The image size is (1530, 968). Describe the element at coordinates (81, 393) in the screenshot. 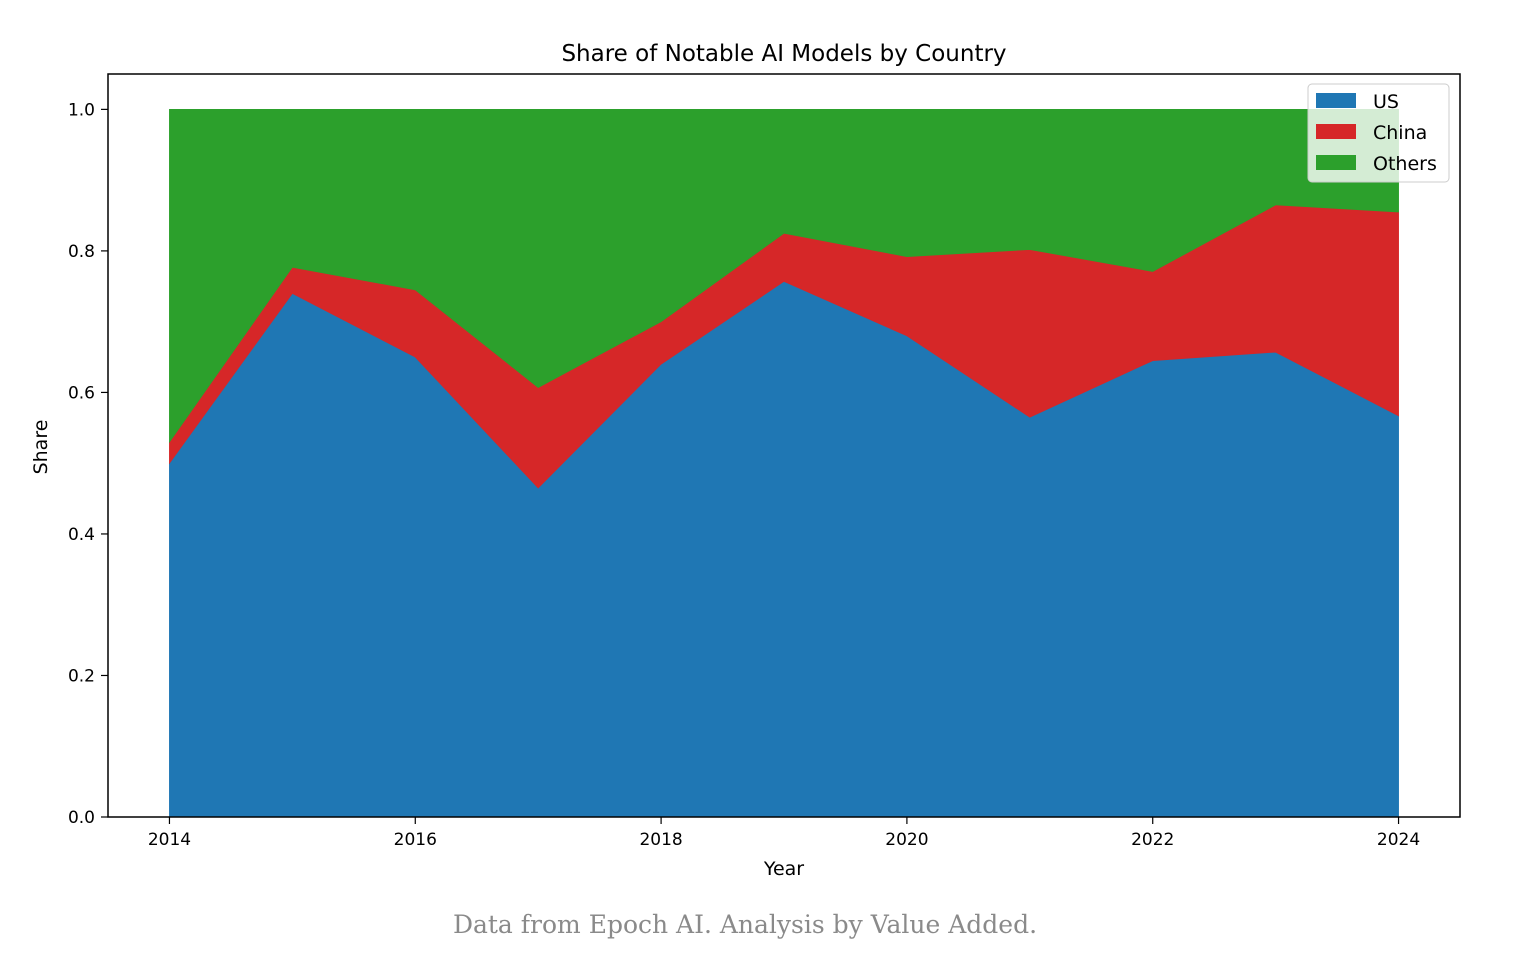

I see `y-tick-label: 0.6` at that location.